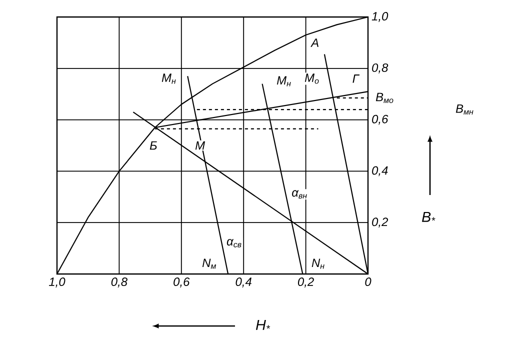 The width and height of the screenshot is (514, 346). I want to click on x-tick-label: 1,0, so click(57, 283).